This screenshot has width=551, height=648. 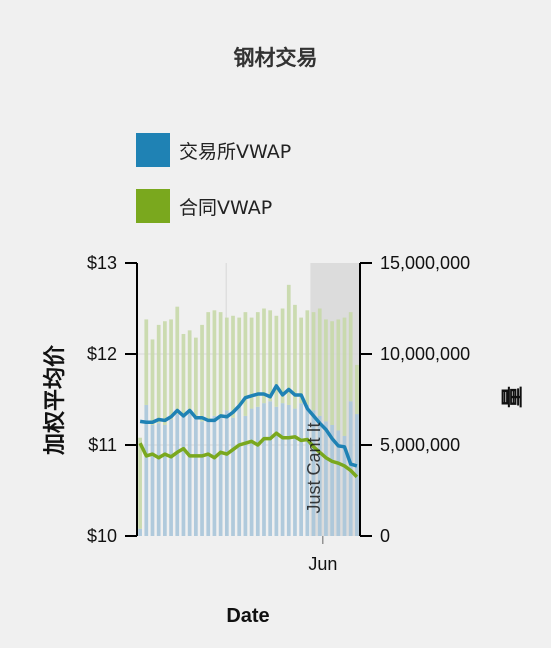 What do you see at coordinates (420, 445) in the screenshot?
I see `y-tick-right-label: 5,000,000` at bounding box center [420, 445].